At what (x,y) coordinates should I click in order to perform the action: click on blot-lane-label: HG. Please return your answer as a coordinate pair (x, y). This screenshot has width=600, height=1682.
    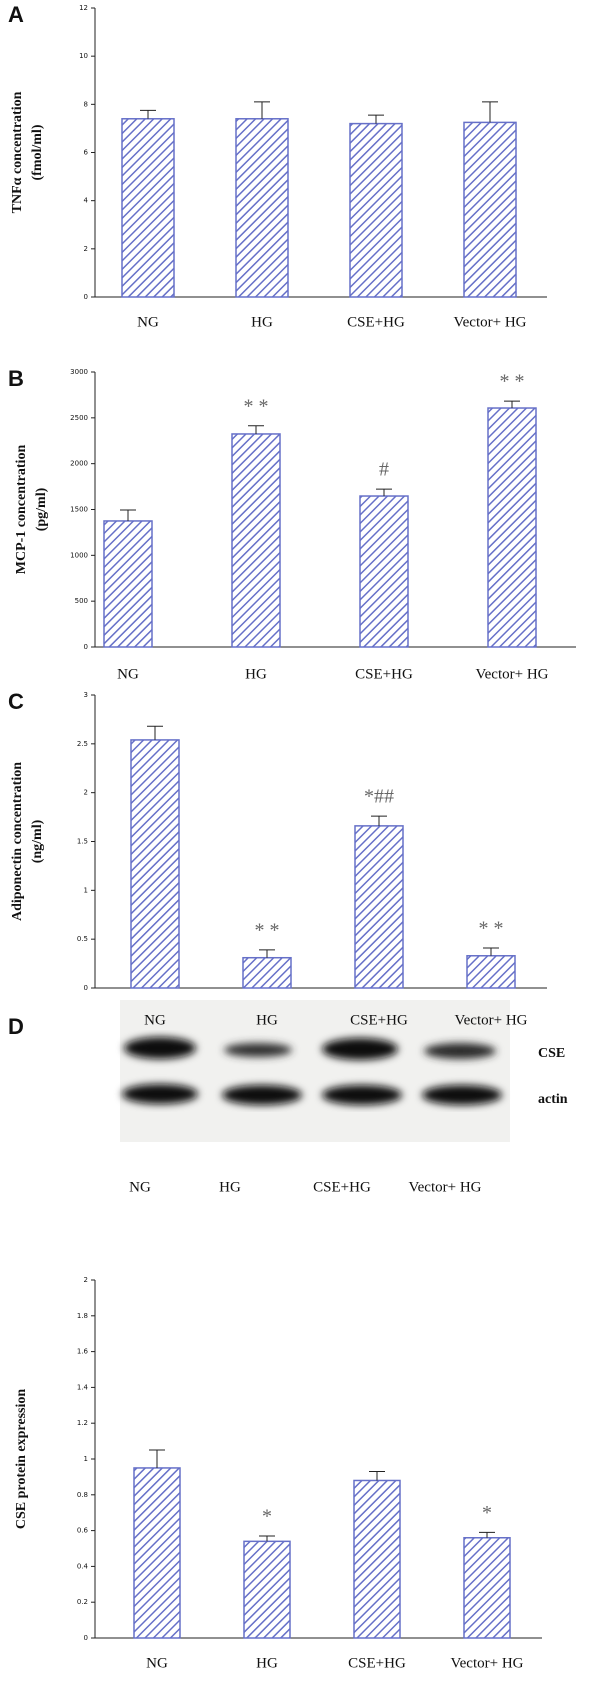
    Looking at the image, I should click on (230, 1187).